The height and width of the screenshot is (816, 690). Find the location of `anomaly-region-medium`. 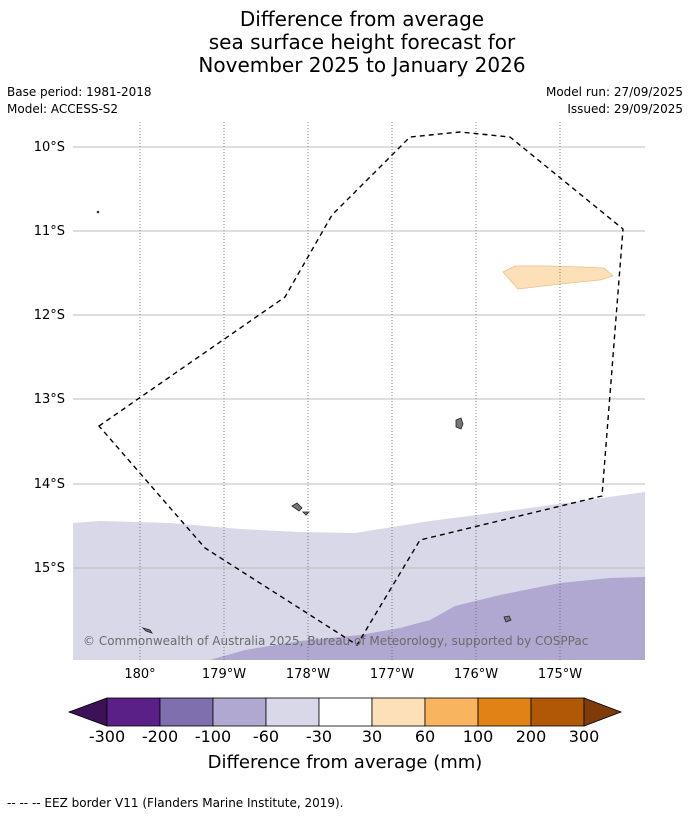

anomaly-region-medium is located at coordinates (427, 618).